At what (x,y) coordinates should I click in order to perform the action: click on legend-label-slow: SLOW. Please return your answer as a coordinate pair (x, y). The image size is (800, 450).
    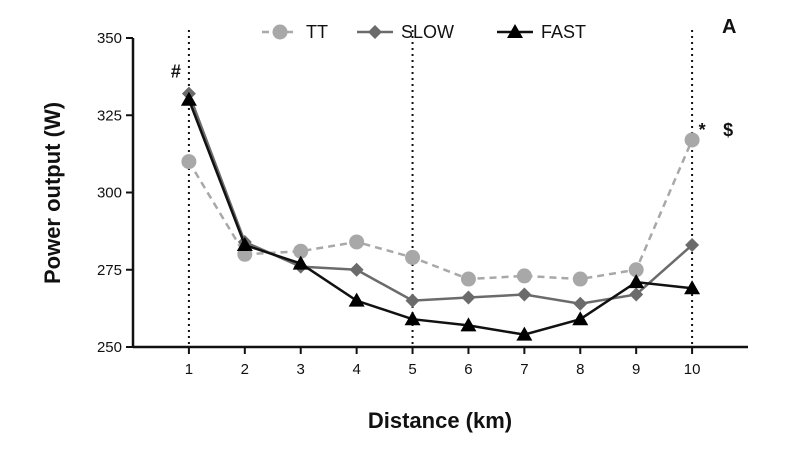
    Looking at the image, I should click on (427, 32).